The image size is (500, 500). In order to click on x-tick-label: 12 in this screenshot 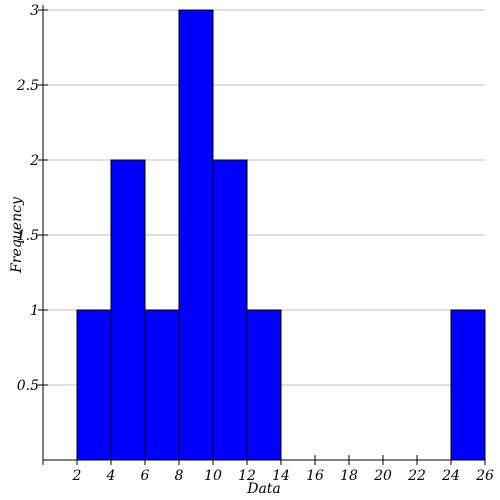, I will do `click(247, 476)`.